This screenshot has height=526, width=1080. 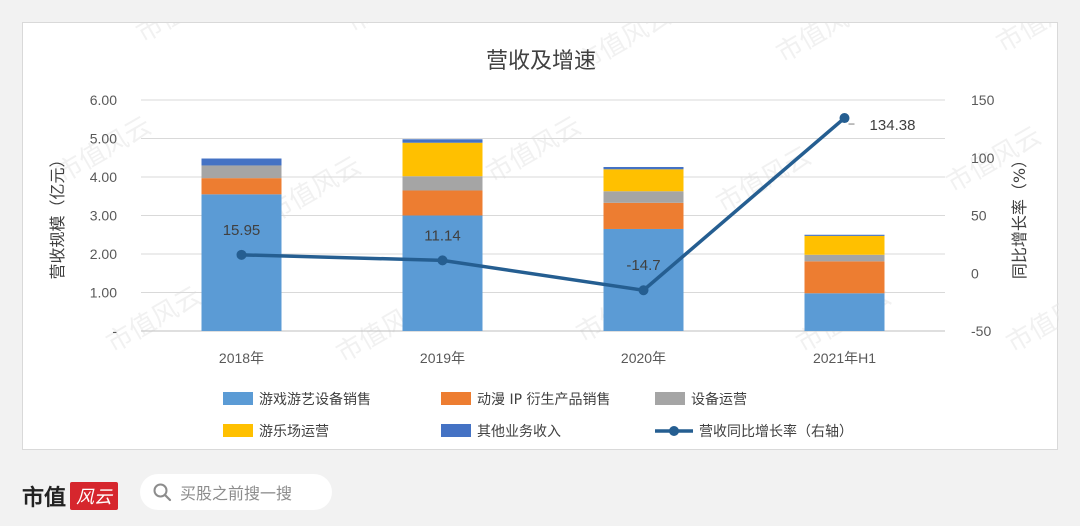 What do you see at coordinates (981, 331) in the screenshot?
I see `y2-tick-label: -50` at bounding box center [981, 331].